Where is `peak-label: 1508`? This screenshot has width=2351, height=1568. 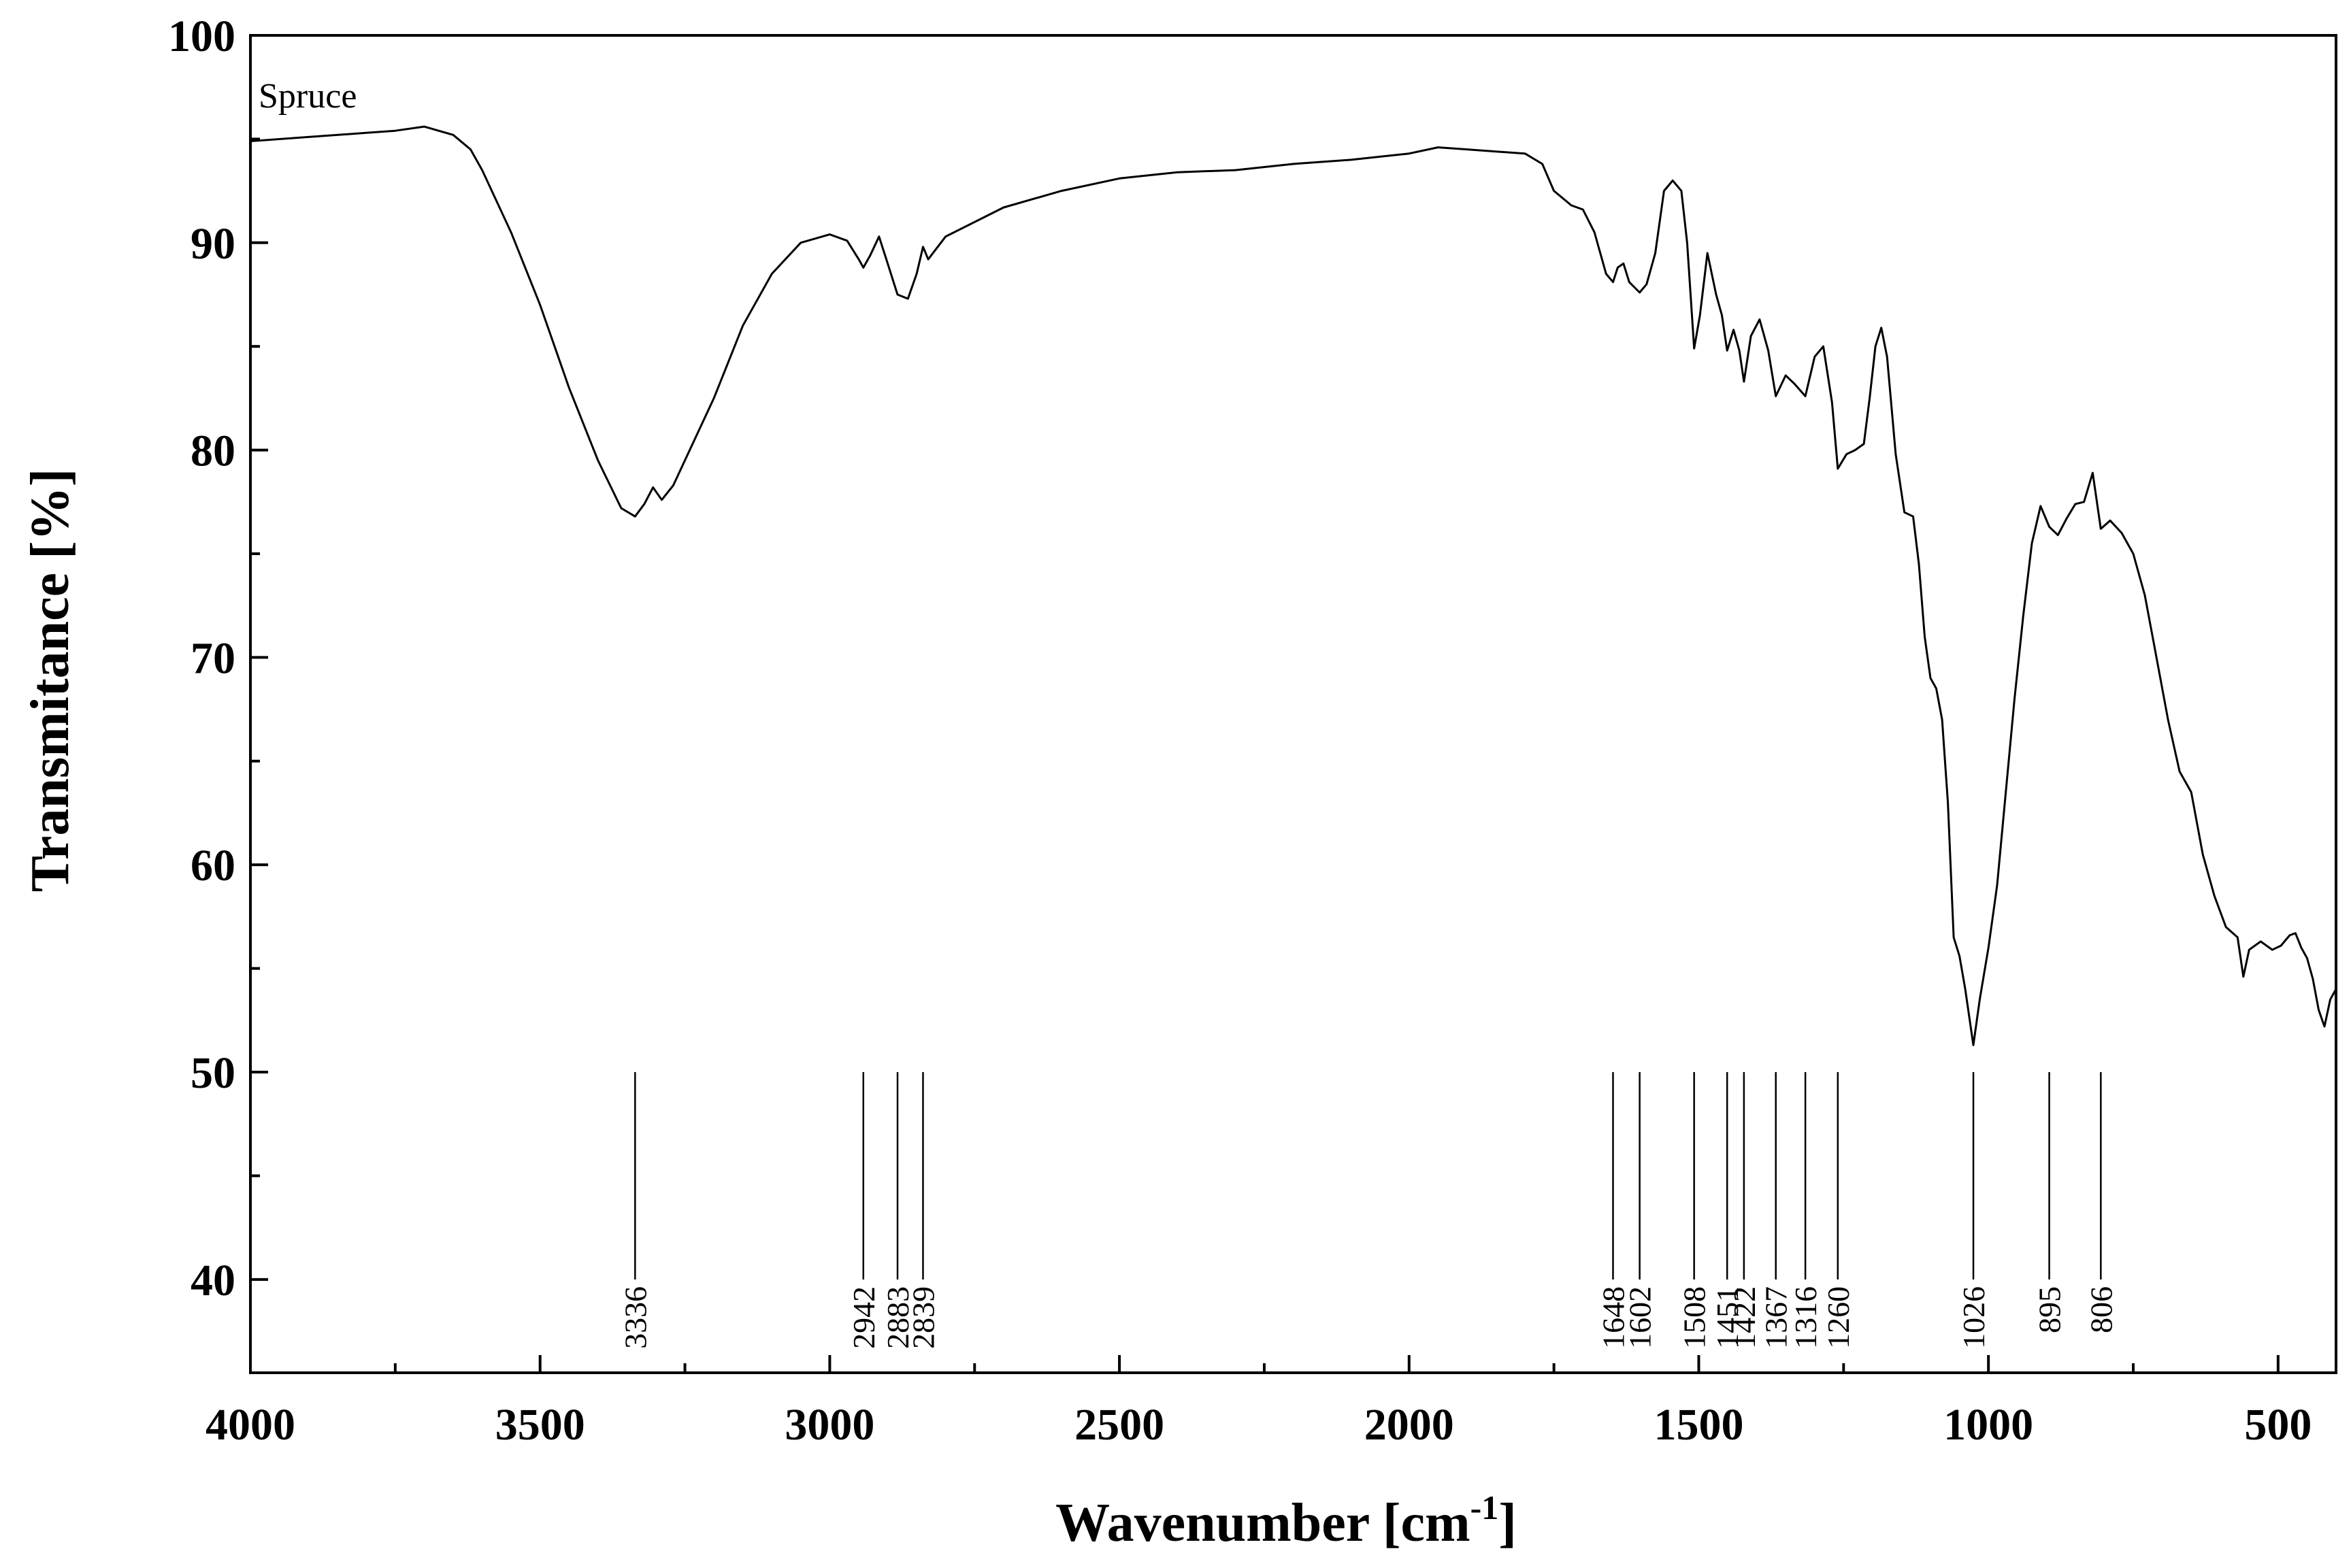
peak-label: 1508 is located at coordinates (1695, 1317).